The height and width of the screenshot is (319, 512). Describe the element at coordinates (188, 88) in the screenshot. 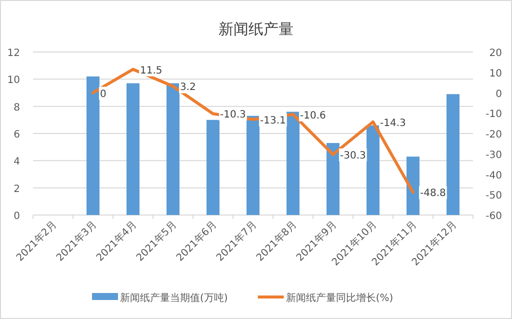

I see `data-label: 3.2` at that location.